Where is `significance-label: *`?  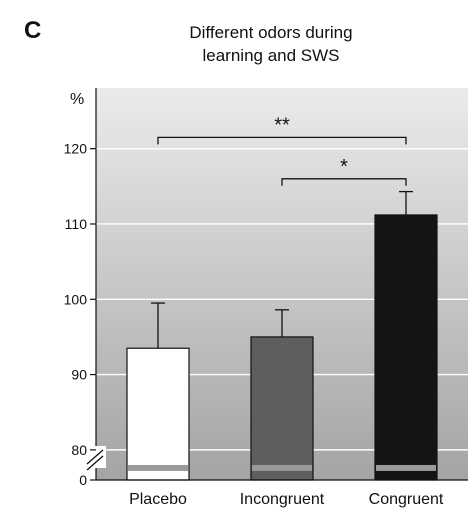 significance-label: * is located at coordinates (344, 167).